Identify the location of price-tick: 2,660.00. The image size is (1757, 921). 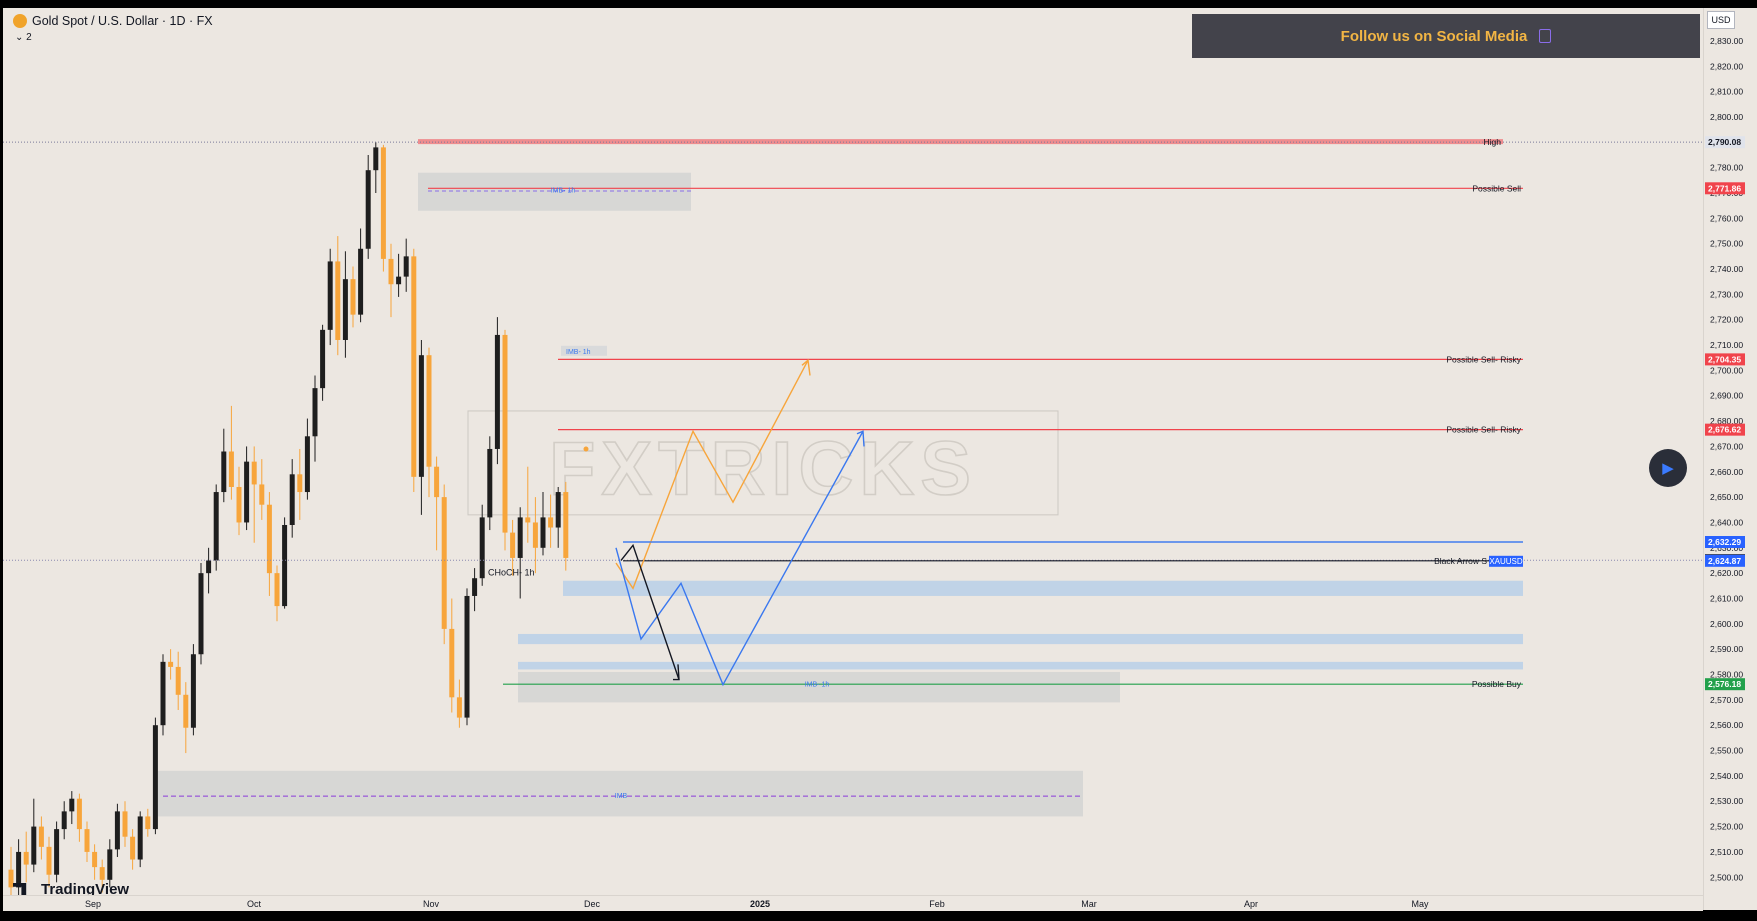
(1726, 472).